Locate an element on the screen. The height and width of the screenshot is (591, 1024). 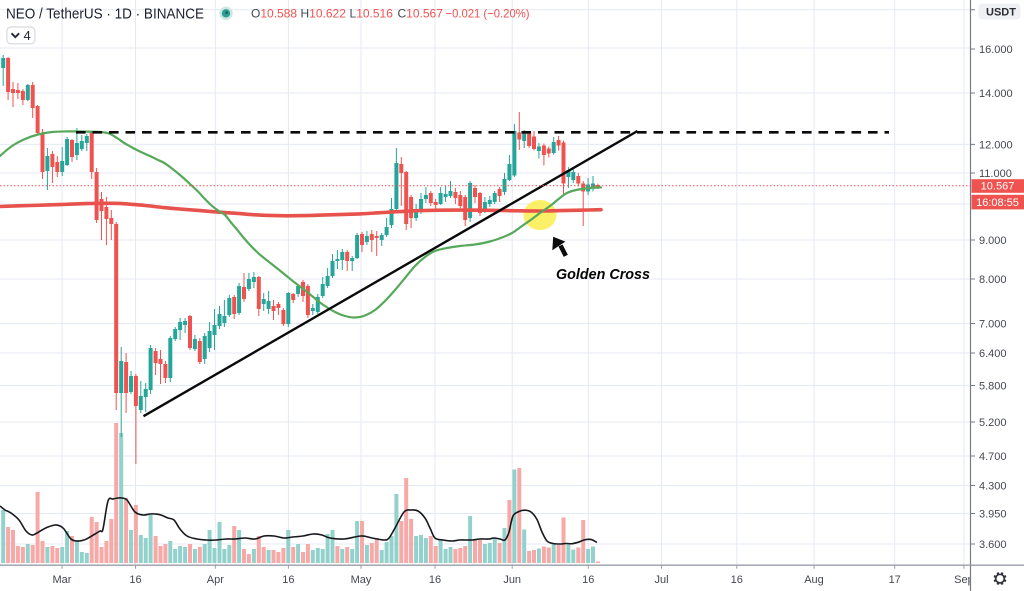
svg-text: O10.588 is located at coordinates (274, 14).